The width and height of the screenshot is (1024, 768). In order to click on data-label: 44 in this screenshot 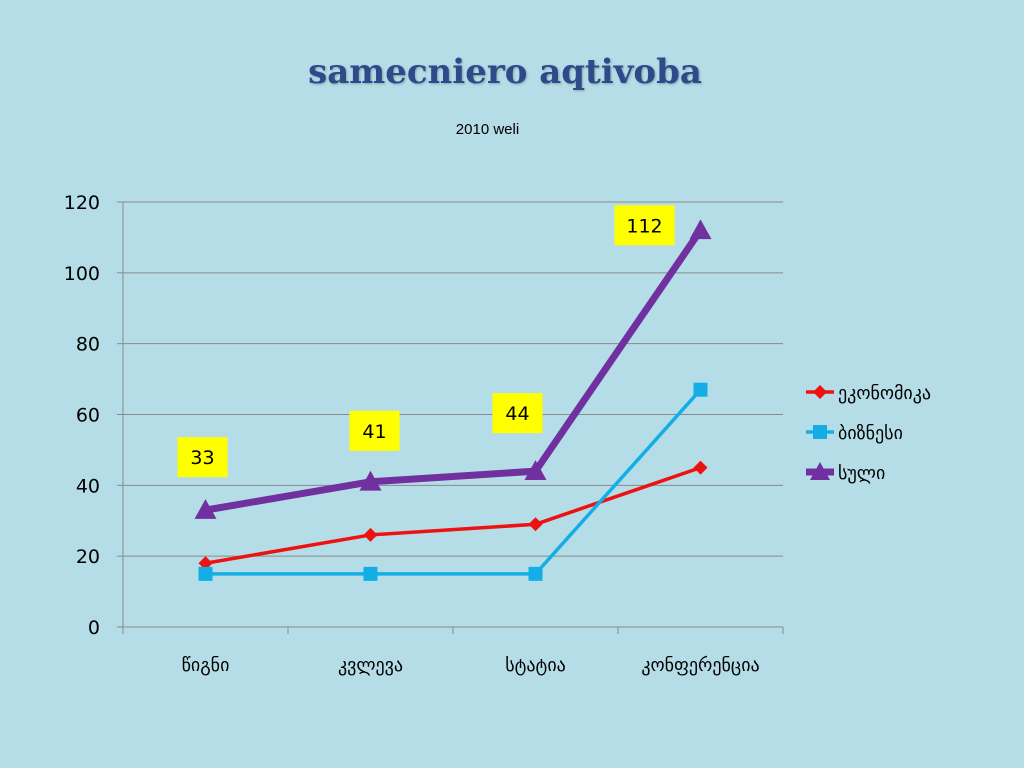, I will do `click(517, 414)`.